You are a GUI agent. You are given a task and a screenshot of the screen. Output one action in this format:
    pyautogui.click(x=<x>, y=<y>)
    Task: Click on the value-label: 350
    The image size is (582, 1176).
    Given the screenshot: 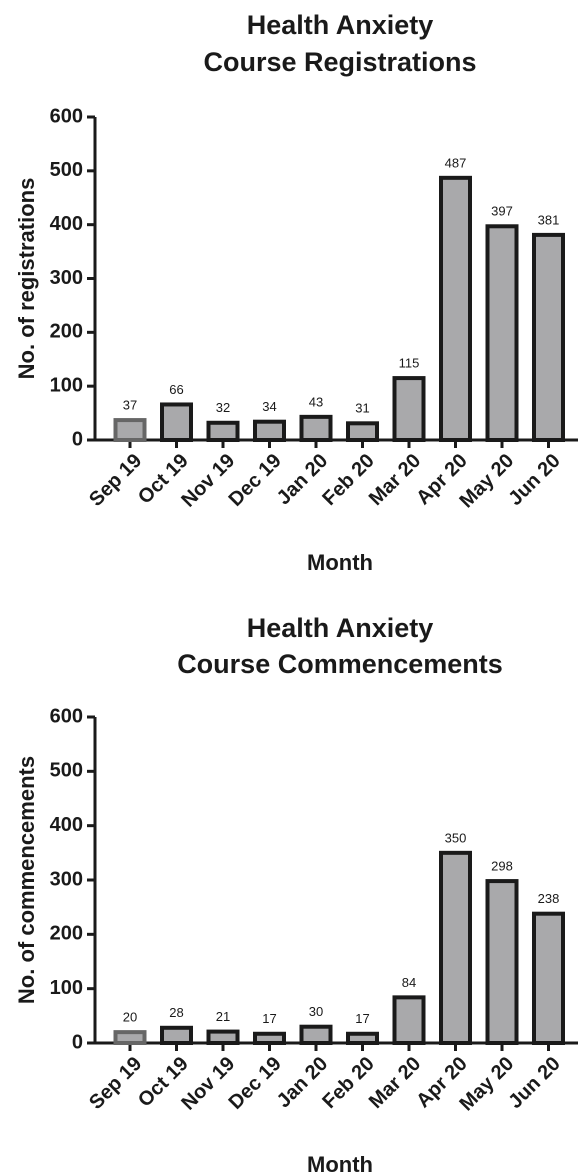 What is the action you would take?
    pyautogui.click(x=456, y=837)
    